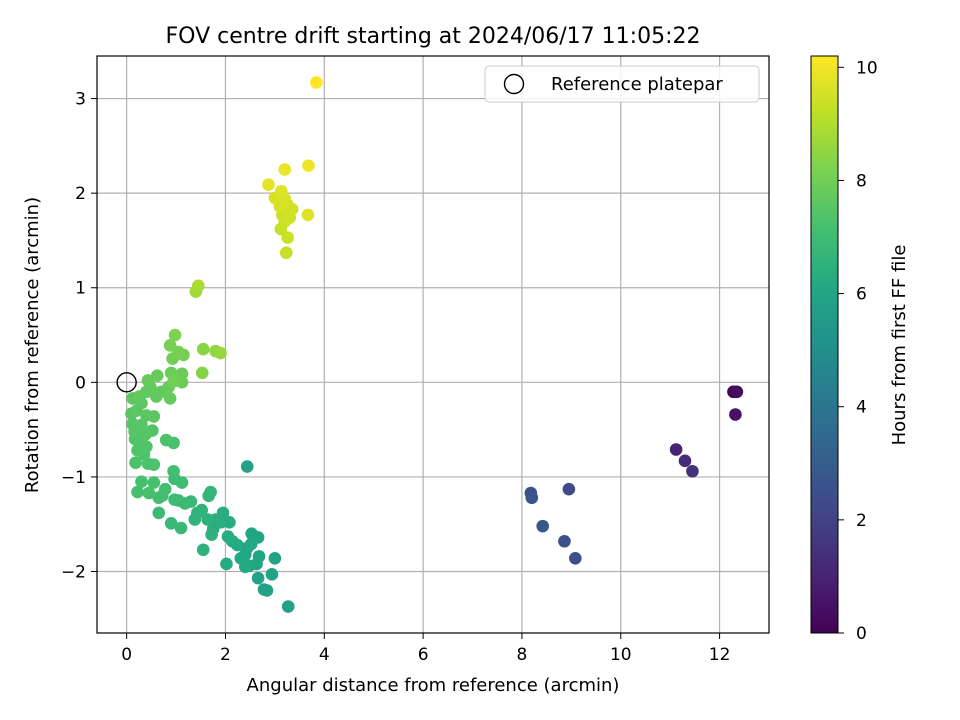 This screenshot has width=960, height=720. I want to click on y-tick-label: −2, so click(73, 573).